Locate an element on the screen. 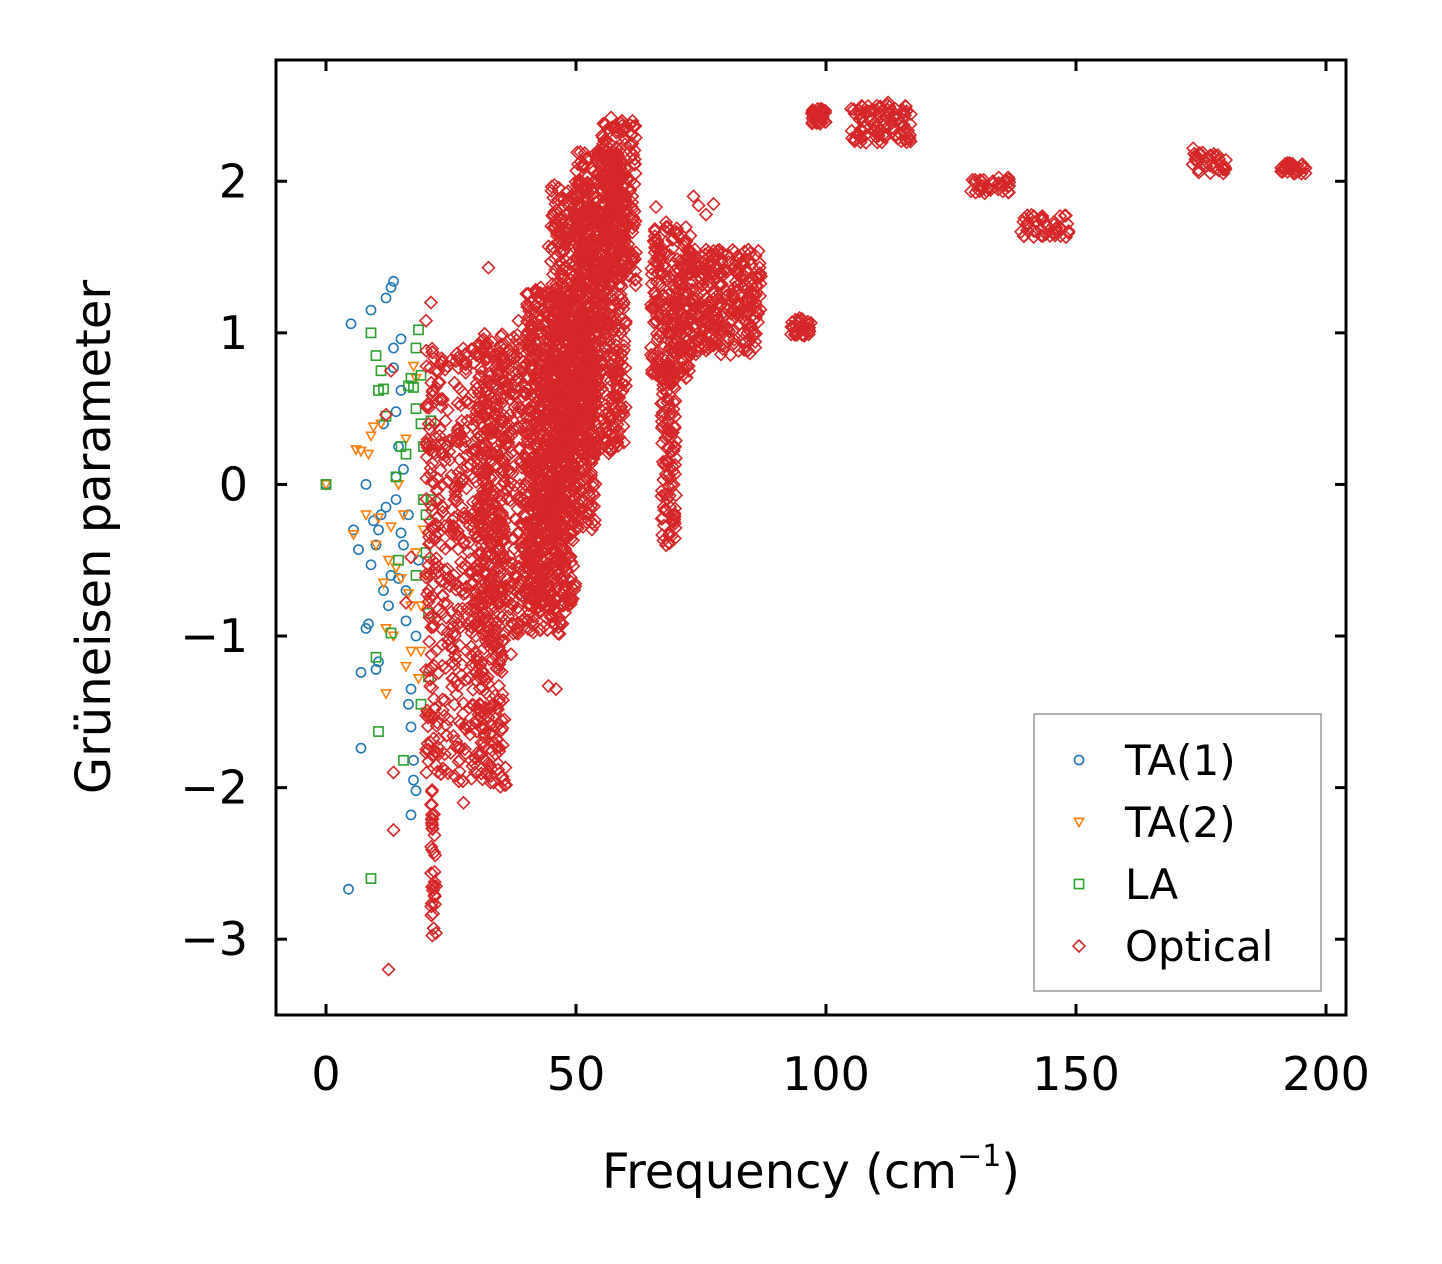  legend-label: Optical is located at coordinates (1199, 946).